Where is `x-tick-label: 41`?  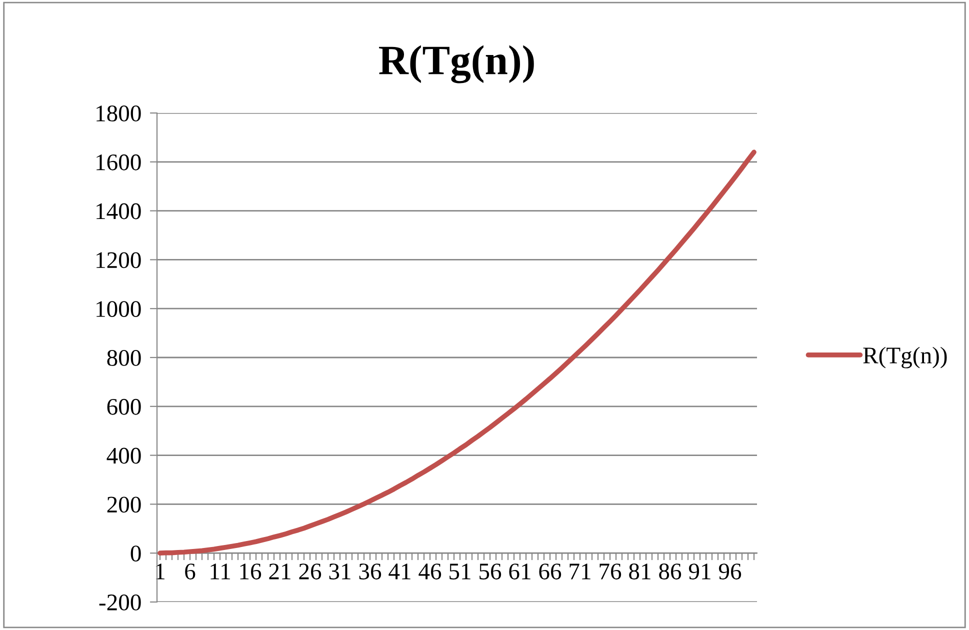 x-tick-label: 41 is located at coordinates (399, 572).